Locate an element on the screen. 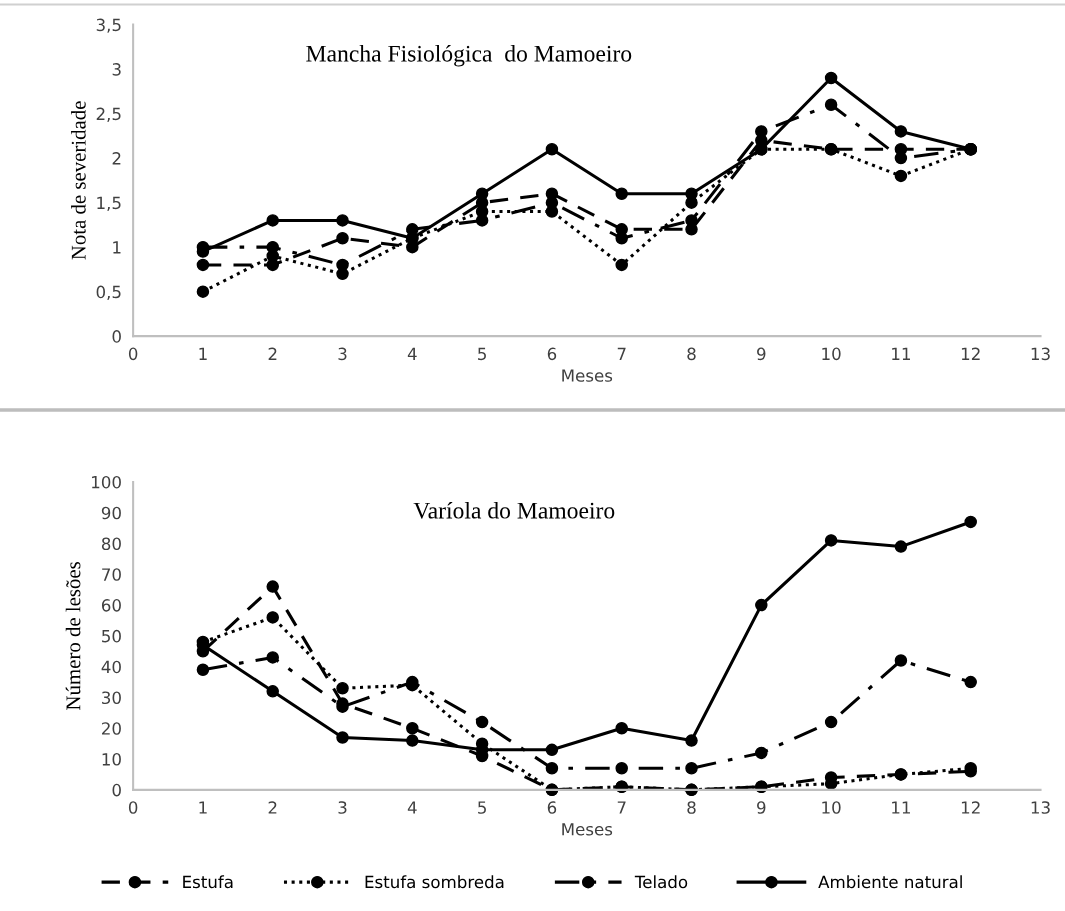 Image resolution: width=1065 pixels, height=911 pixels. y-tick-label: 80 is located at coordinates (111, 544).